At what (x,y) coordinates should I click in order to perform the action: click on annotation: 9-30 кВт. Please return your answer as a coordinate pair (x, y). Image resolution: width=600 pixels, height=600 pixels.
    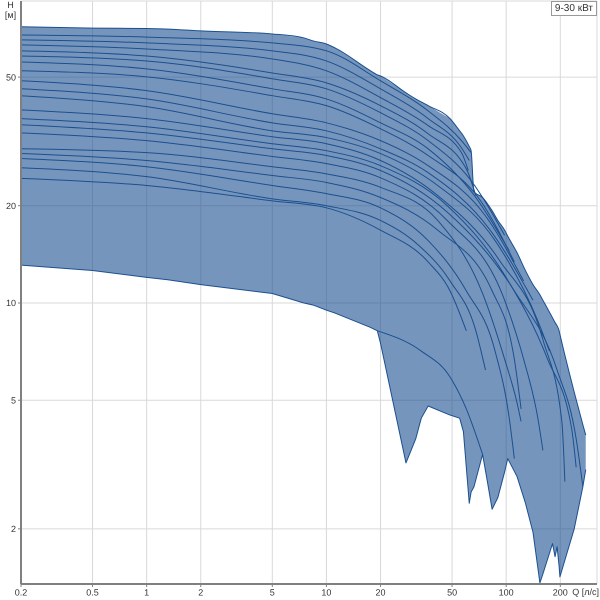
    Looking at the image, I should click on (573, 8).